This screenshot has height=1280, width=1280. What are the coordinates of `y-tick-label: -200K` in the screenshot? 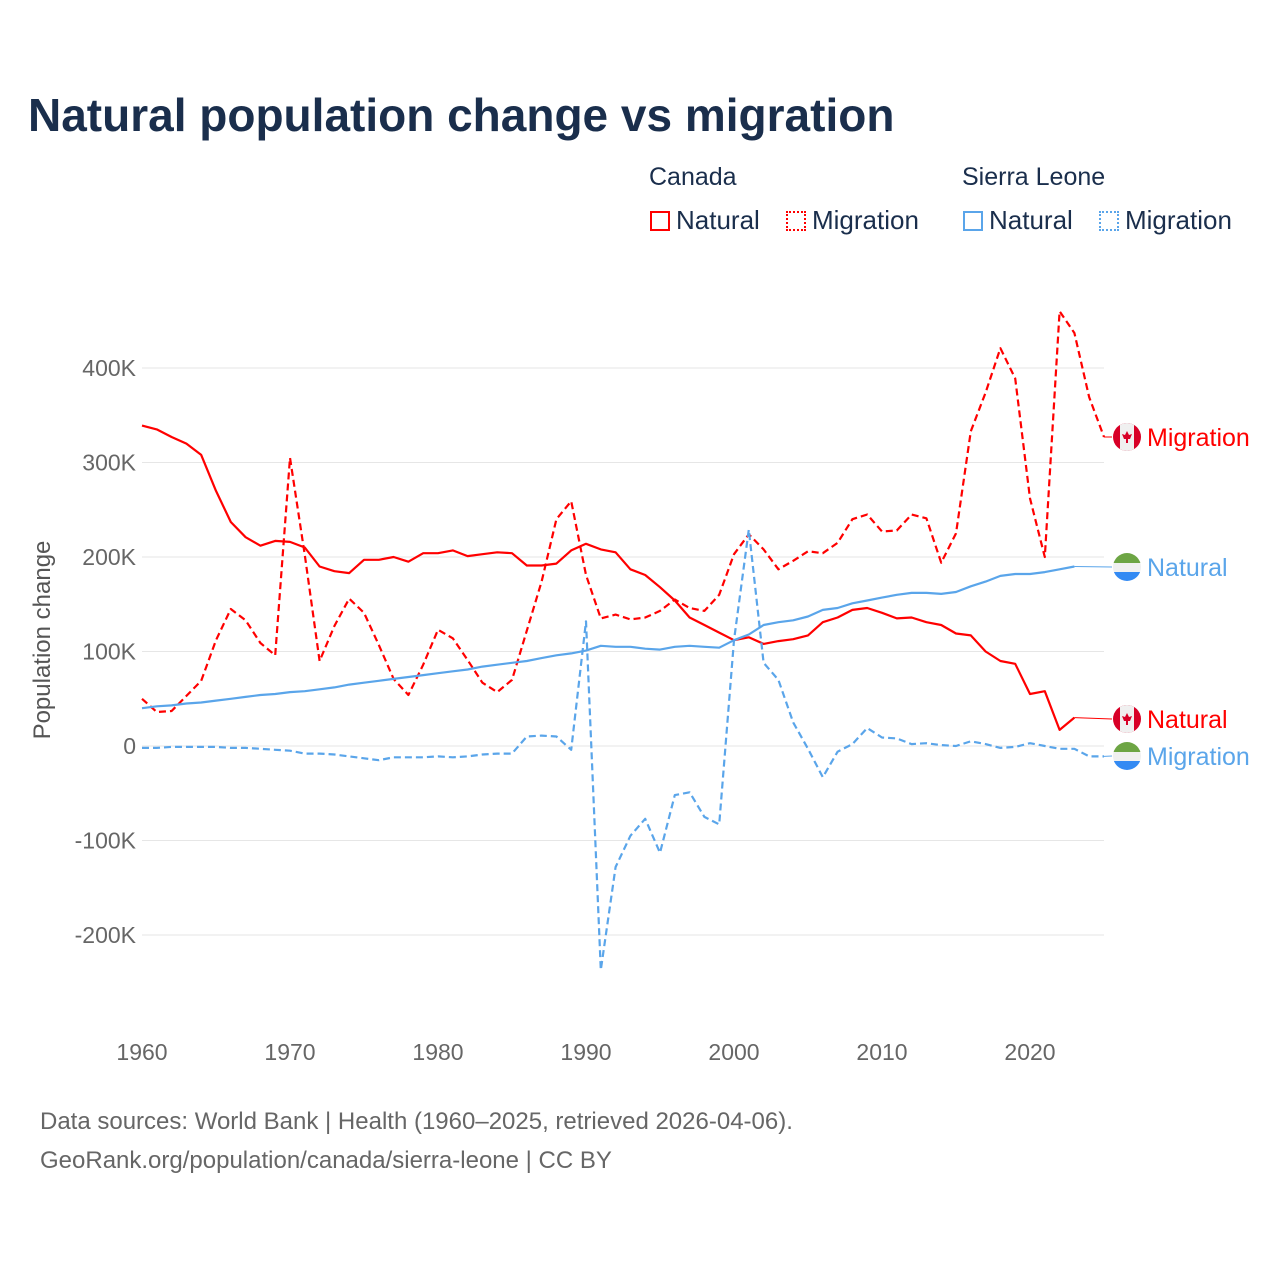 It's located at (106, 935).